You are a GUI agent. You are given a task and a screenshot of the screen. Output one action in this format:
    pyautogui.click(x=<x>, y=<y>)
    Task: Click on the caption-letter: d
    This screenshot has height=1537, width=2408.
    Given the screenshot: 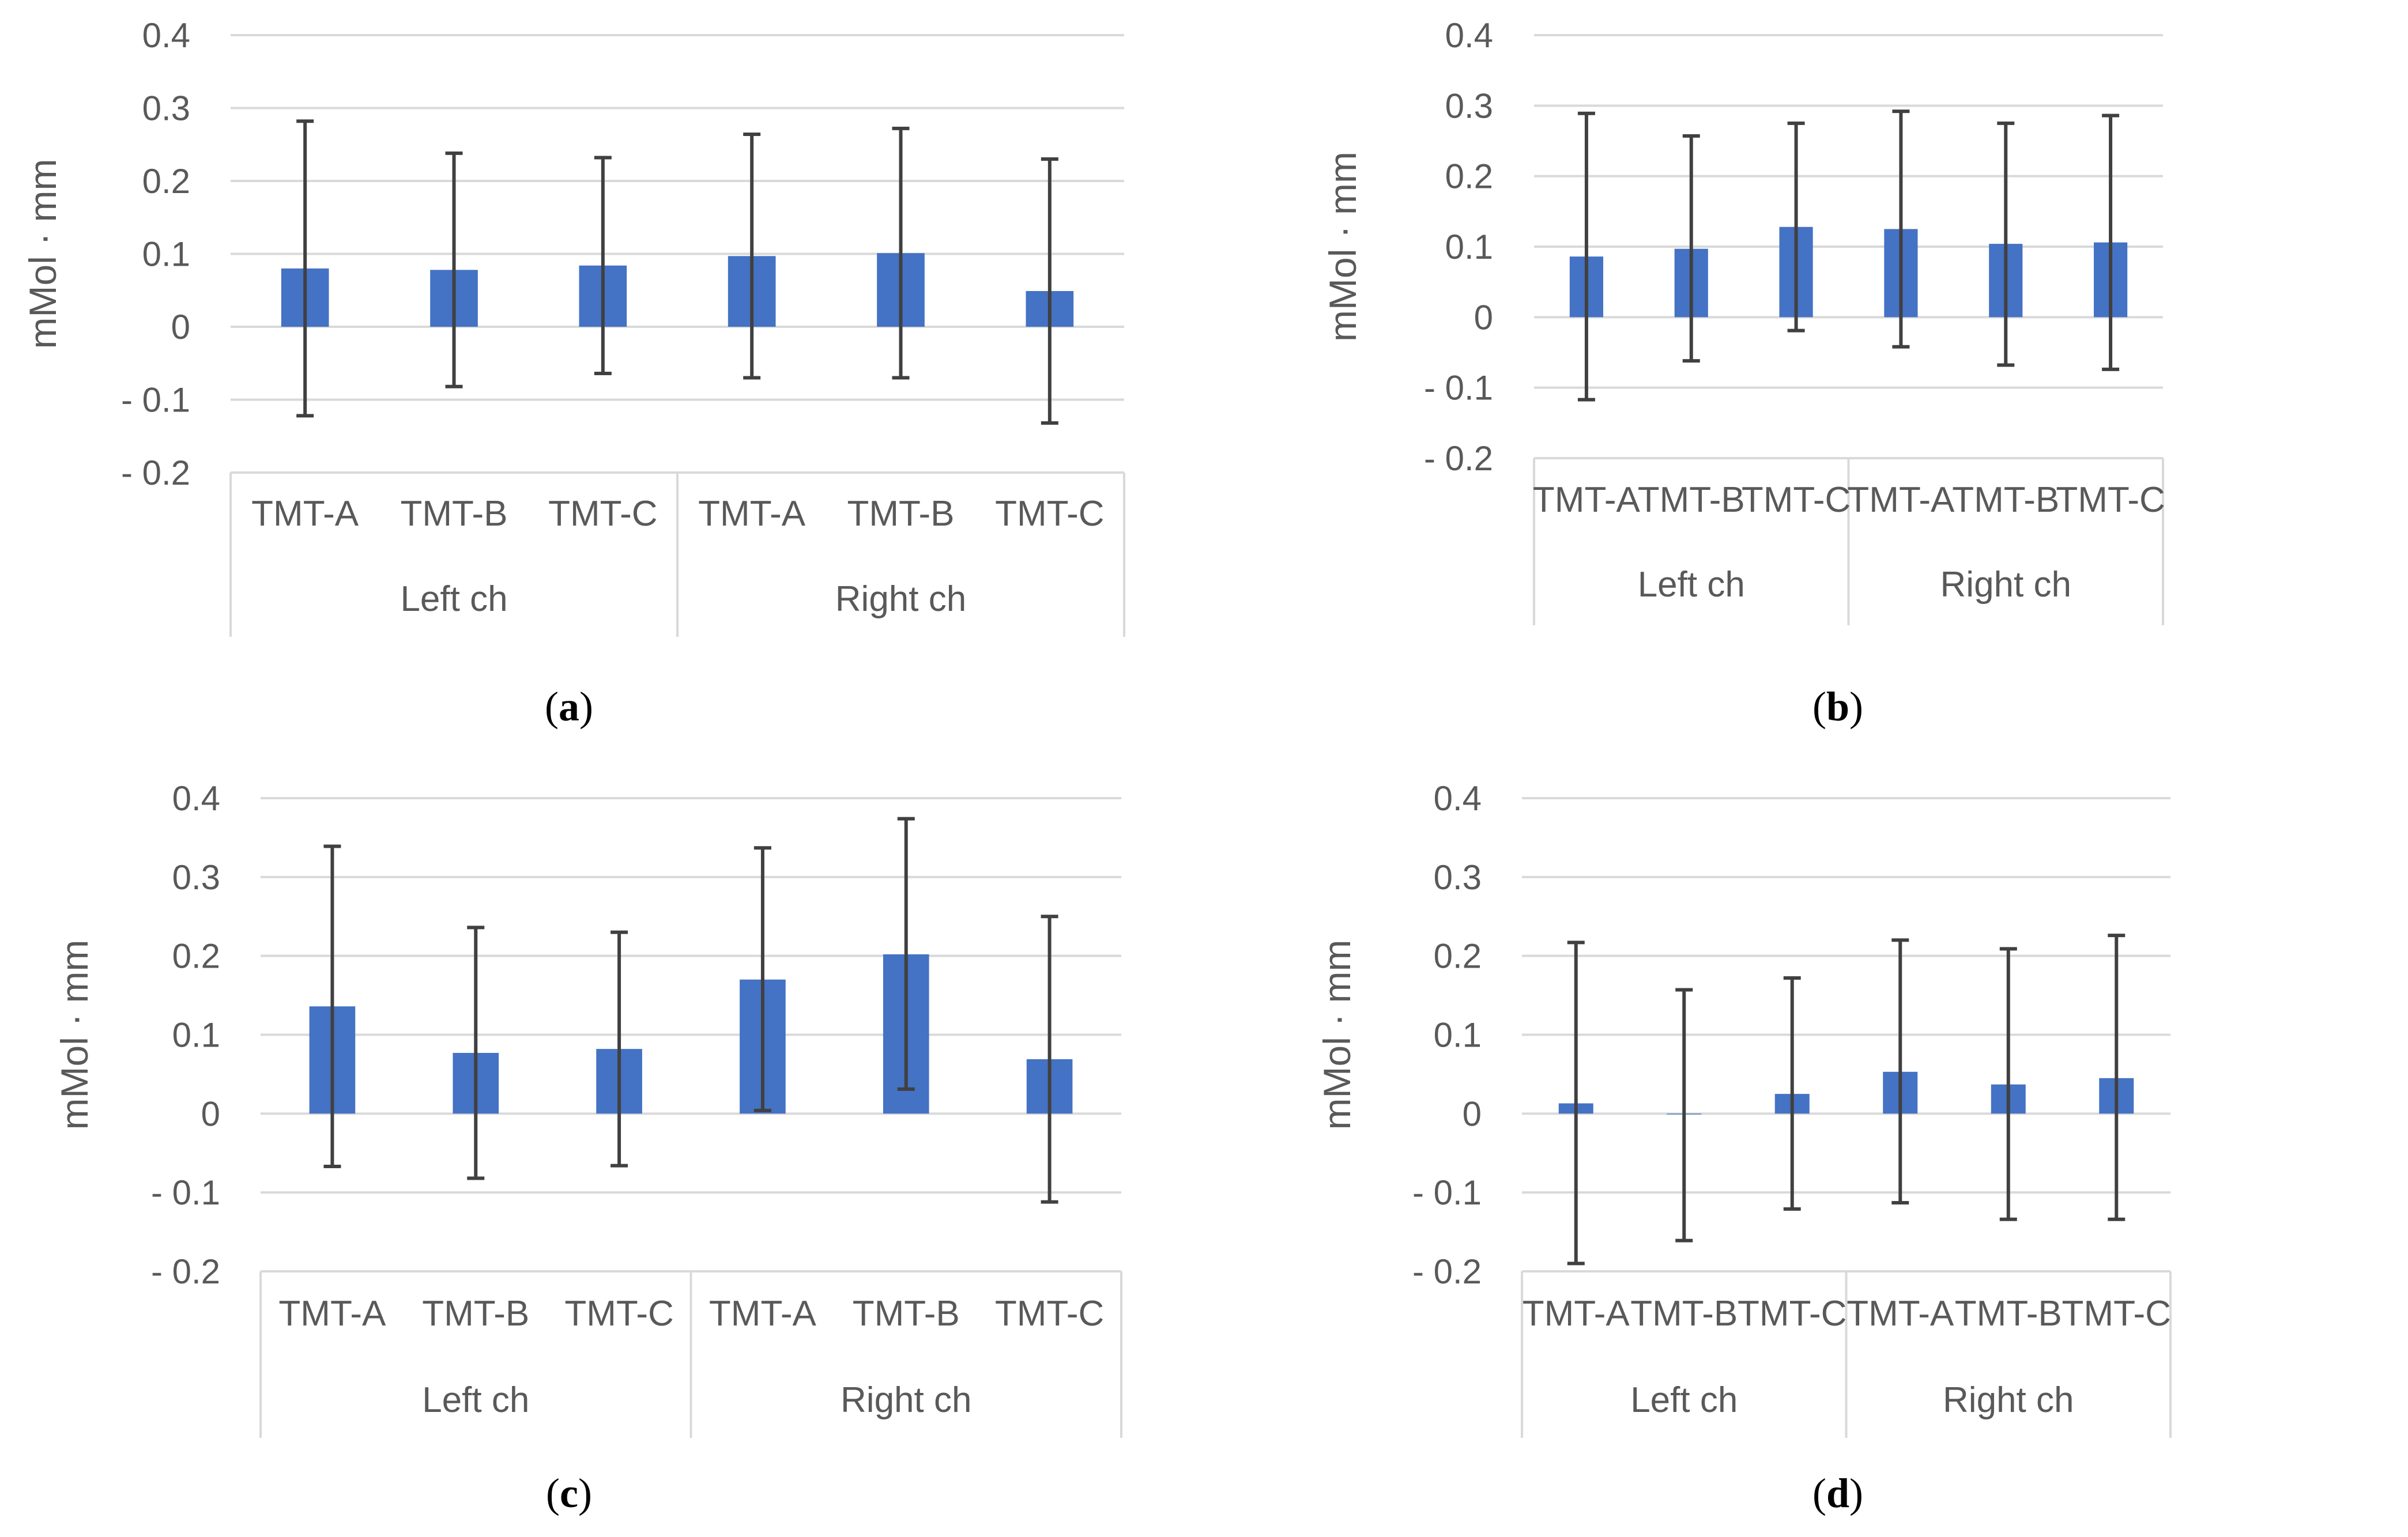 What is the action you would take?
    pyautogui.click(x=1837, y=1493)
    